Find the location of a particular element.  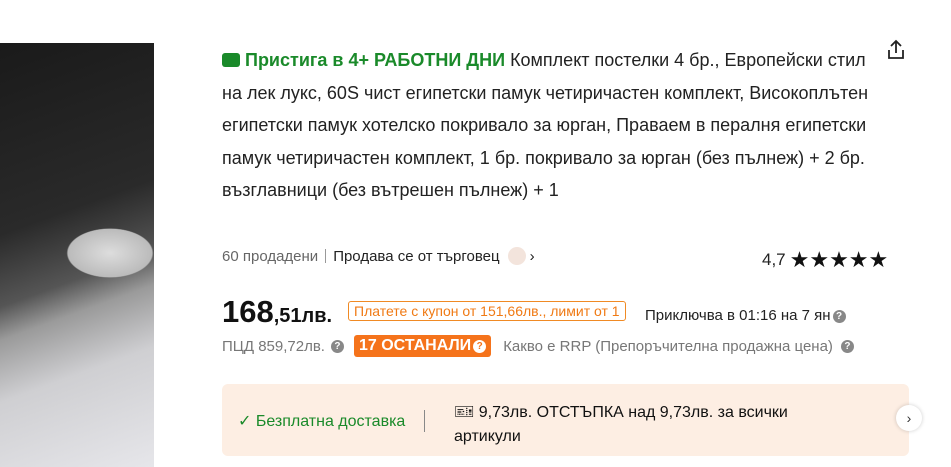

coupon-icon: 🎫︎ is located at coordinates (464, 412).